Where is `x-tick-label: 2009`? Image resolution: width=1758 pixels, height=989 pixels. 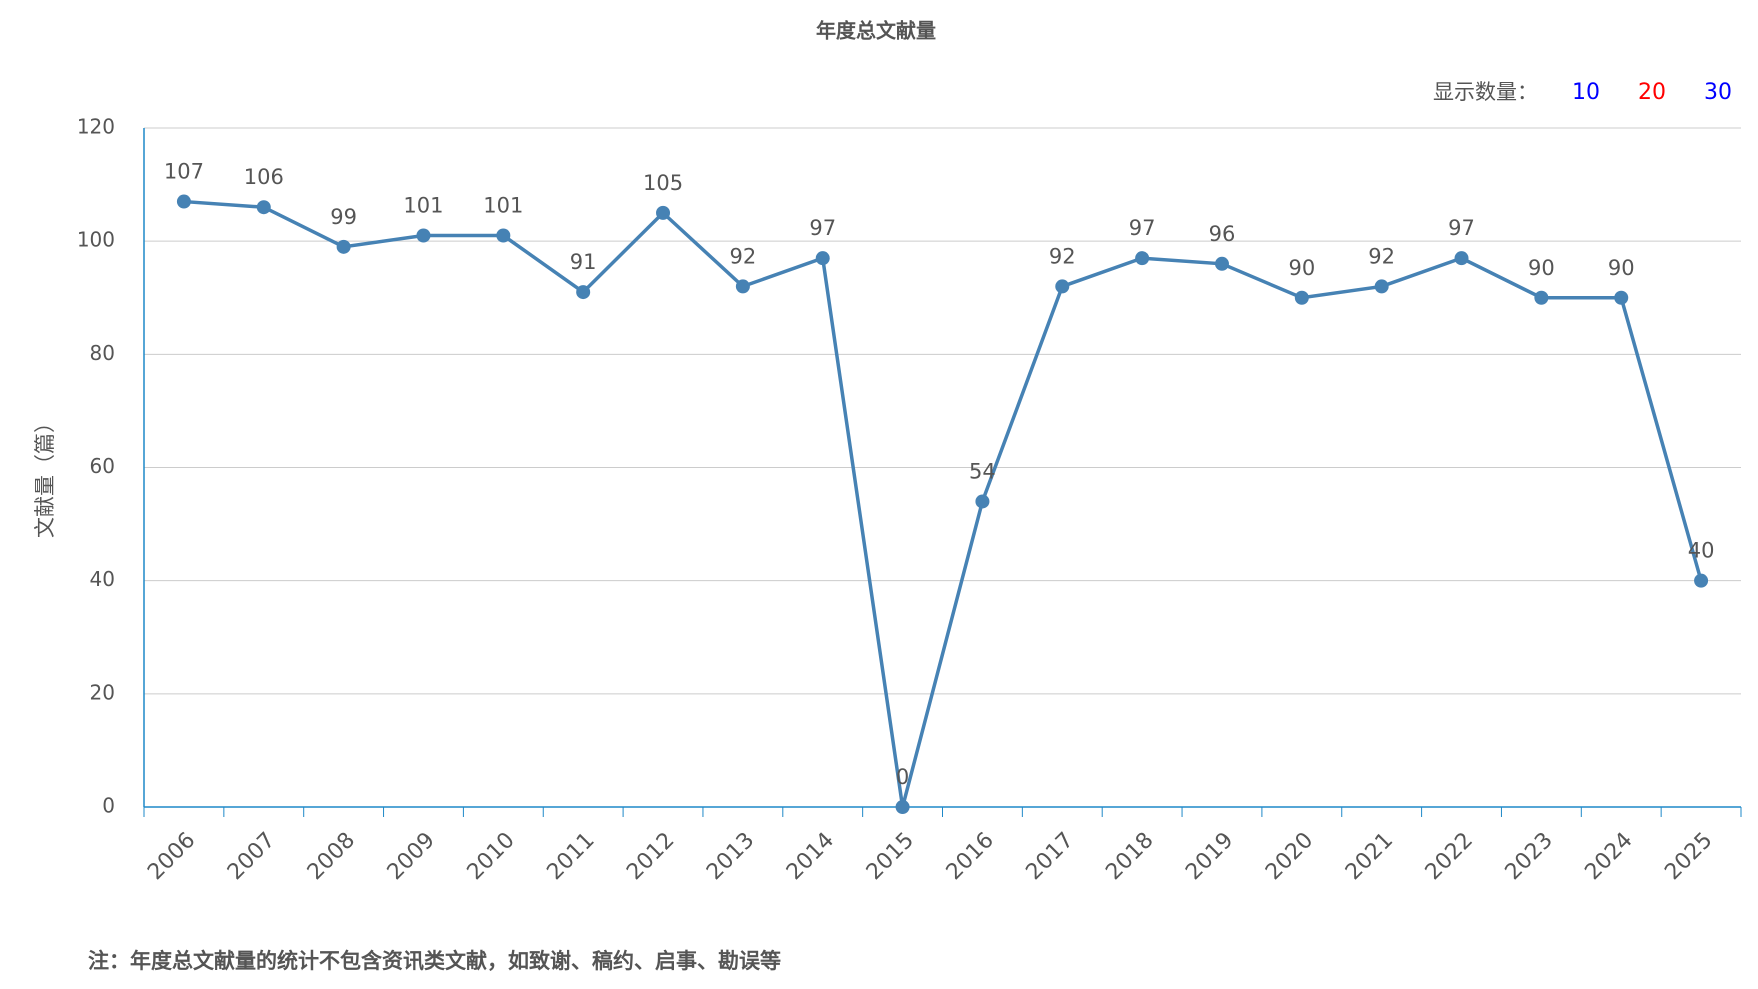
x-tick-label: 2009 is located at coordinates (411, 856).